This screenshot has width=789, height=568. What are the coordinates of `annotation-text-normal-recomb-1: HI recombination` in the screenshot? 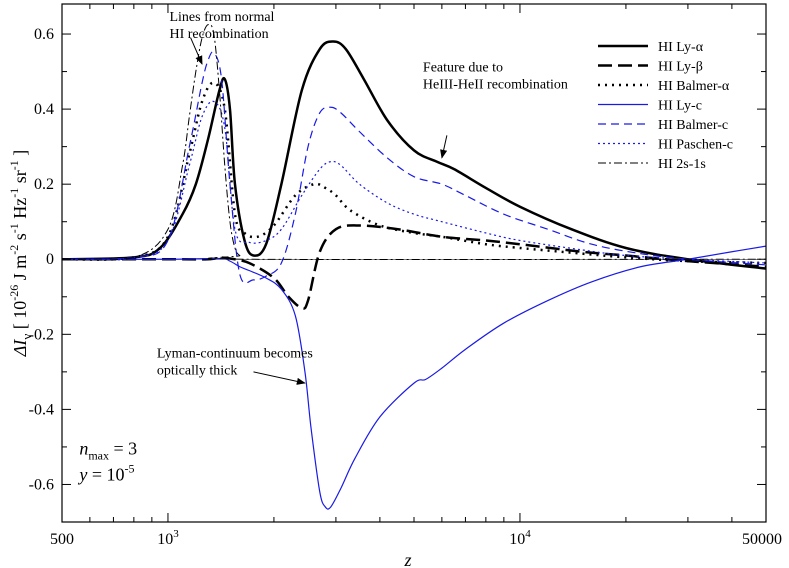 It's located at (218, 34).